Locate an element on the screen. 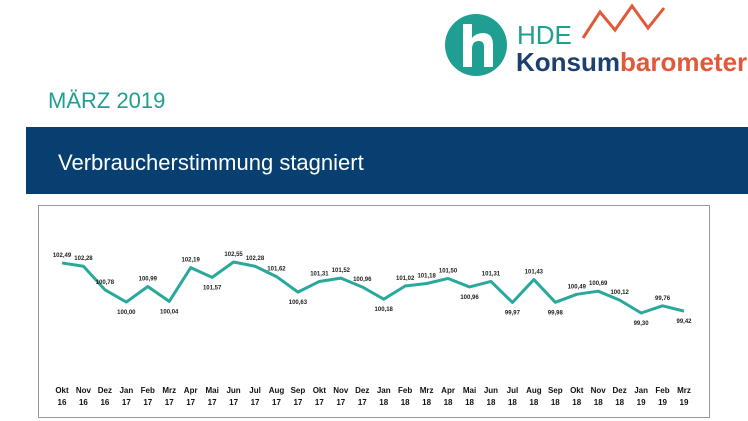 The width and height of the screenshot is (748, 421). x-tick-label: Mrz 18 is located at coordinates (426, 396).